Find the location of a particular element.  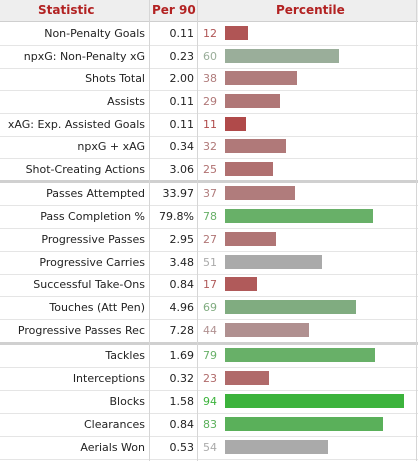

table-row: Pass Completion % 79.8% 78 is located at coordinates (209, 217).